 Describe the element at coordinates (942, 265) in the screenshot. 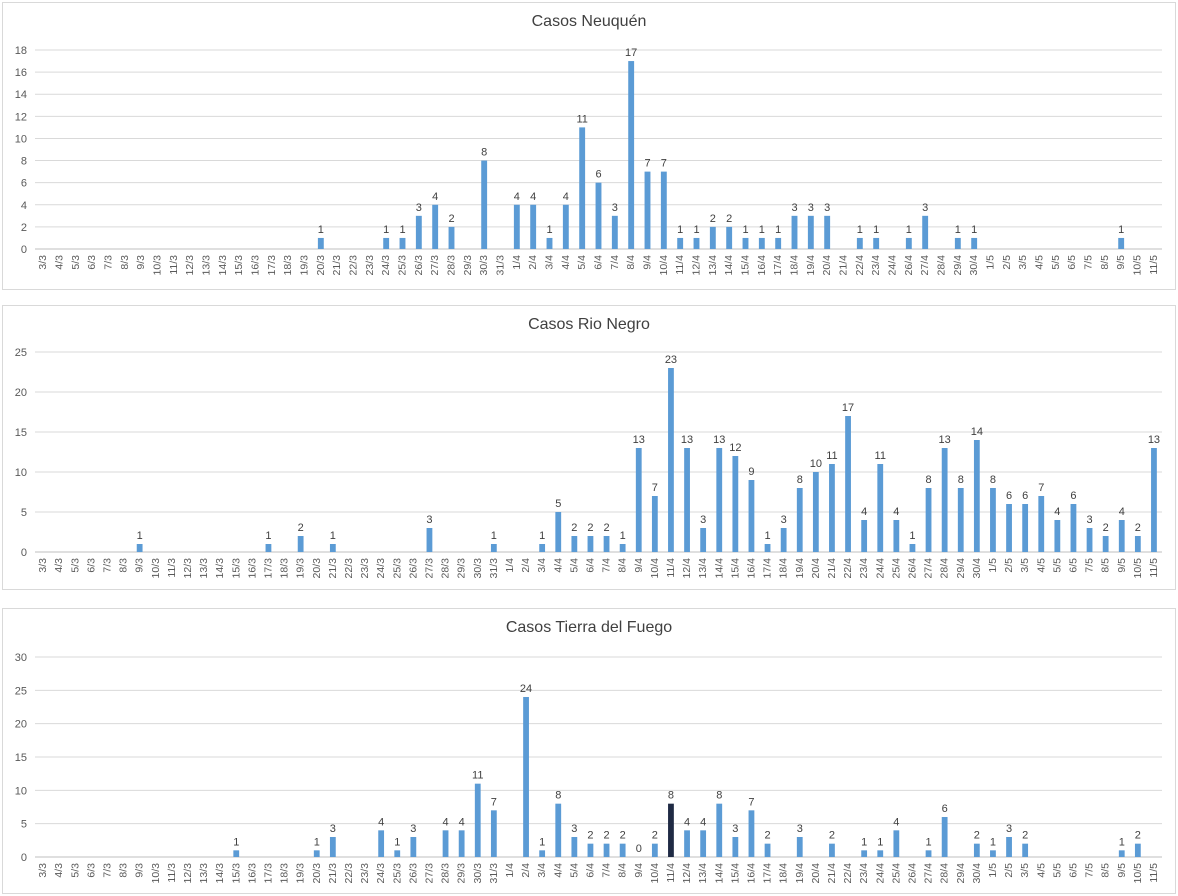

I see `x-tick-label: 28/4` at that location.